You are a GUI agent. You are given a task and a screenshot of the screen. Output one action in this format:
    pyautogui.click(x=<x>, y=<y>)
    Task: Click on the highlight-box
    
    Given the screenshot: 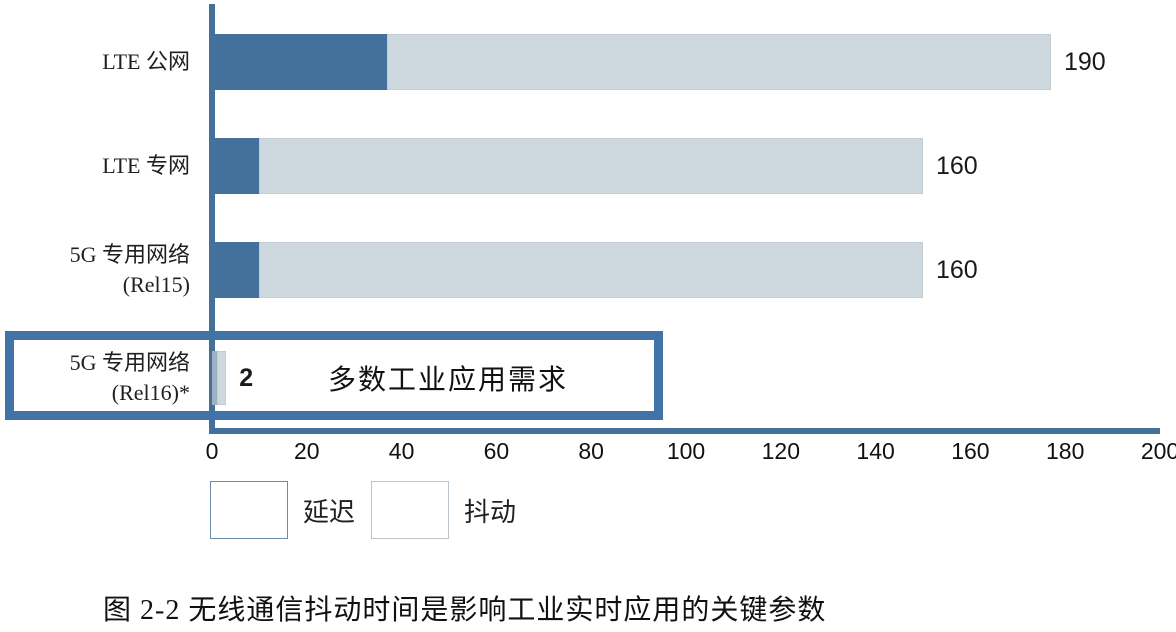 What is the action you would take?
    pyautogui.click(x=334, y=375)
    